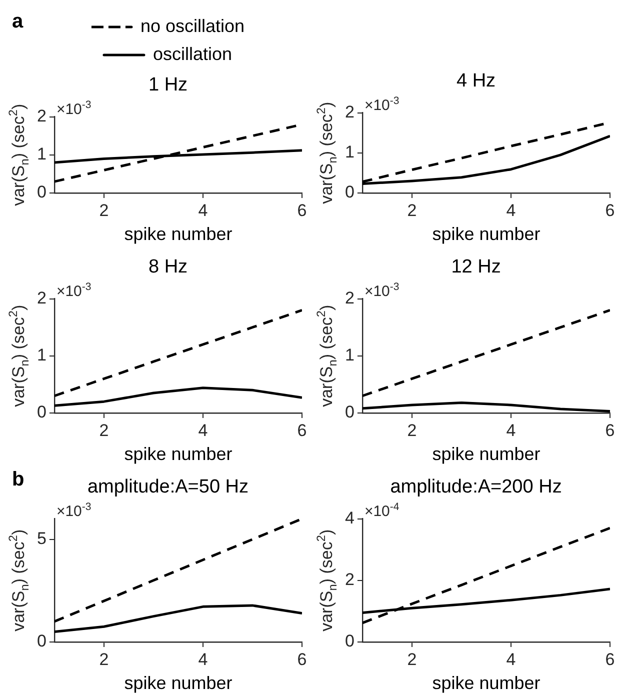 The width and height of the screenshot is (632, 695). Describe the element at coordinates (349, 518) in the screenshot. I see `y-tick-label: 4` at that location.